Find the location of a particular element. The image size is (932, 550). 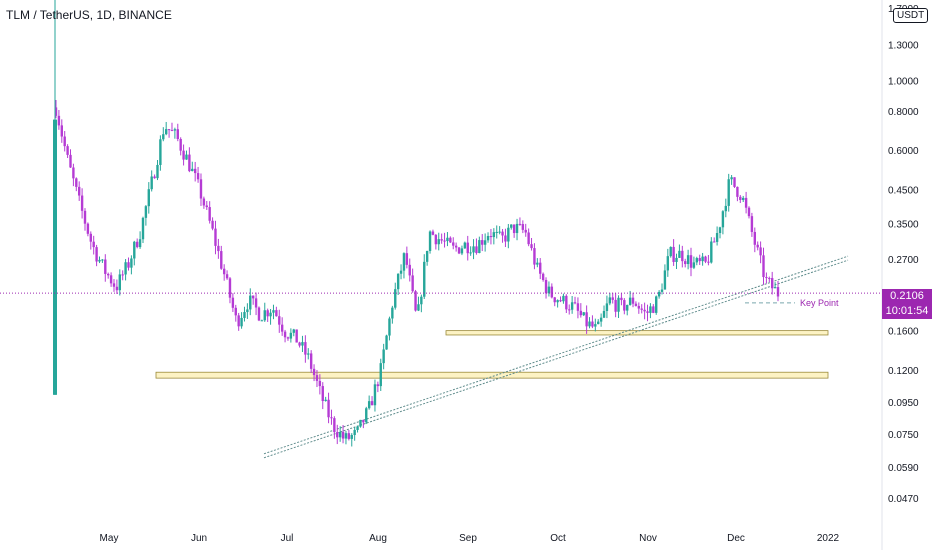

x-tick-label: Jun is located at coordinates (199, 538).